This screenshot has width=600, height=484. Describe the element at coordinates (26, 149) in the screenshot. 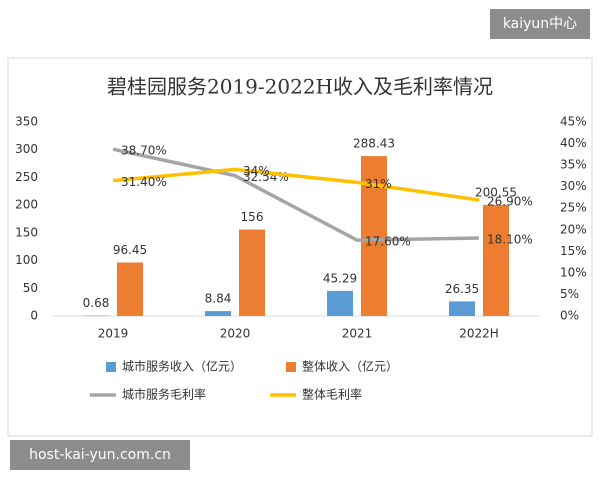

I see `y-tick-label: 300` at that location.